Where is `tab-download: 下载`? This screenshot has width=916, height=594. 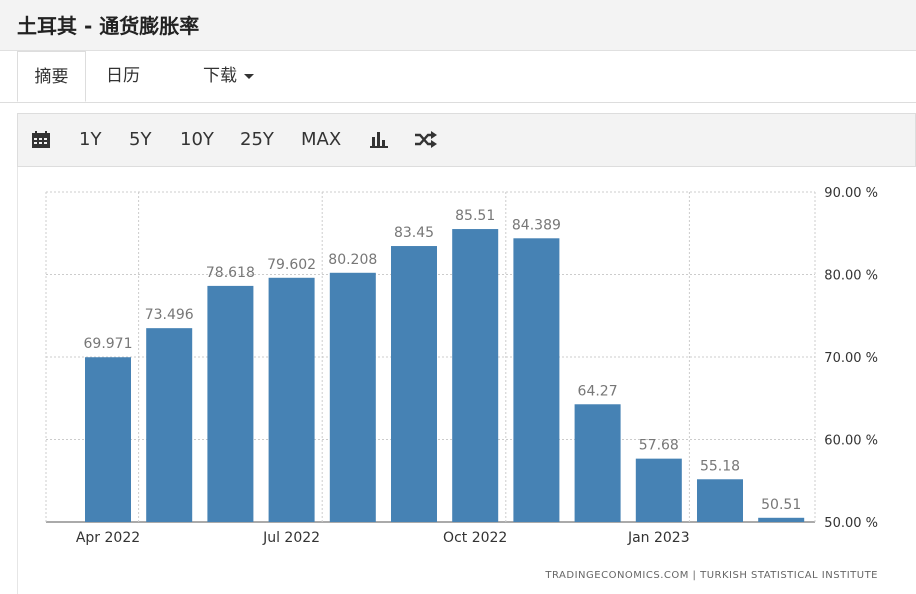
tab-download: 下载 is located at coordinates (228, 76).